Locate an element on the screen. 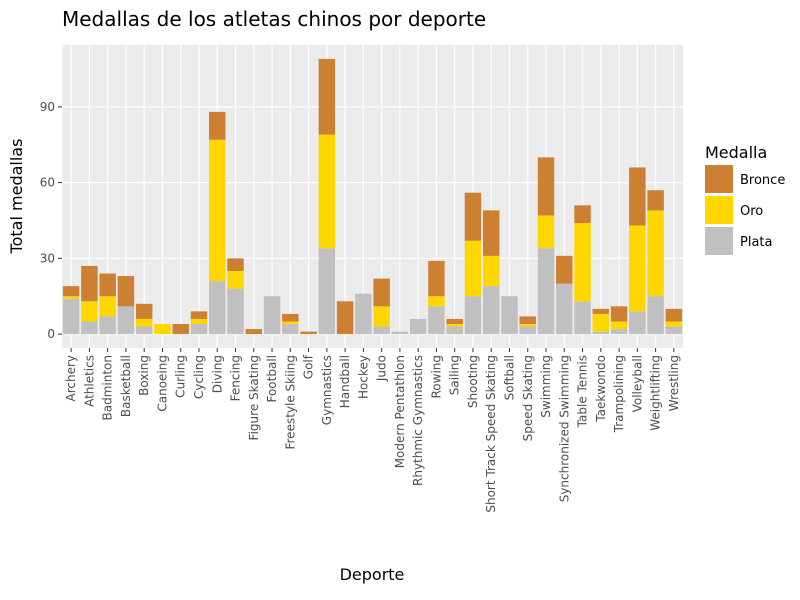  x-tick-label: Softball is located at coordinates (509, 377).